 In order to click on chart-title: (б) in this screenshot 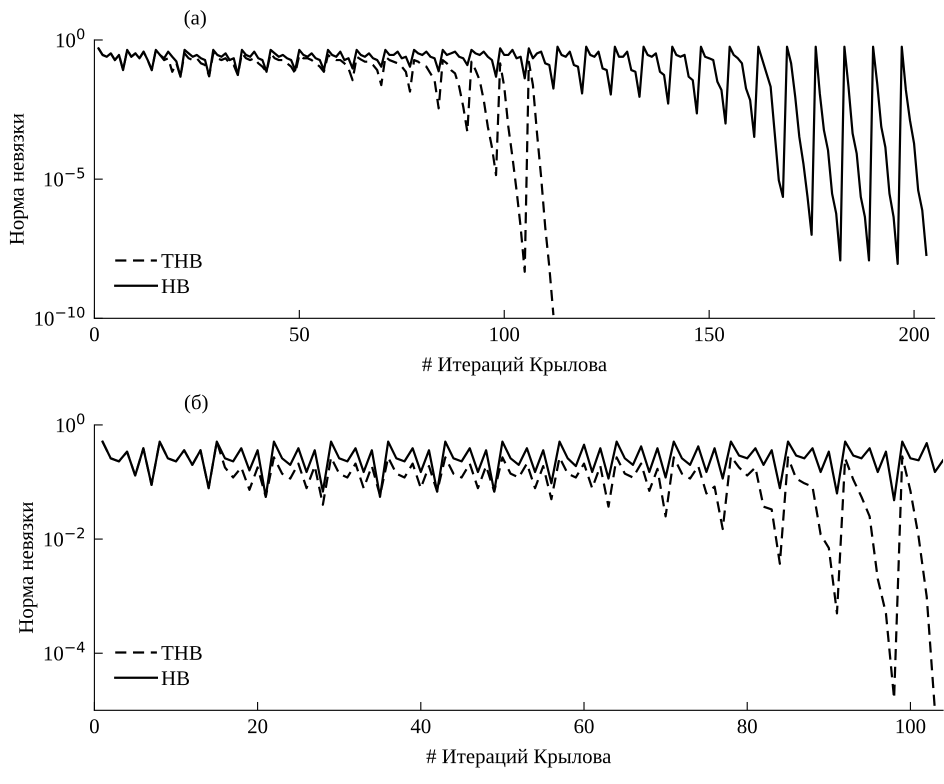, I will do `click(196, 404)`.